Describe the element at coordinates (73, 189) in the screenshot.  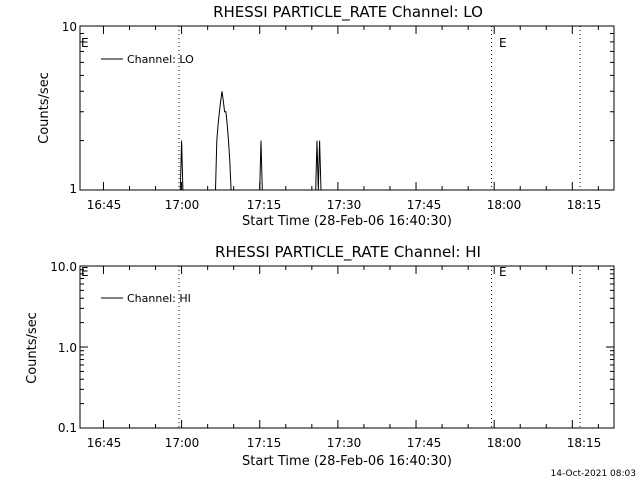
I see `y-tick-label: 1` at that location.